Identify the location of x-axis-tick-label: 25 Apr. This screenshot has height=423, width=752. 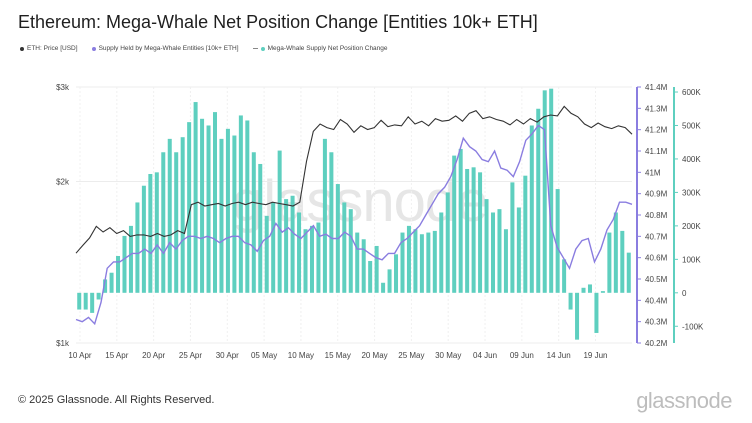
(190, 355).